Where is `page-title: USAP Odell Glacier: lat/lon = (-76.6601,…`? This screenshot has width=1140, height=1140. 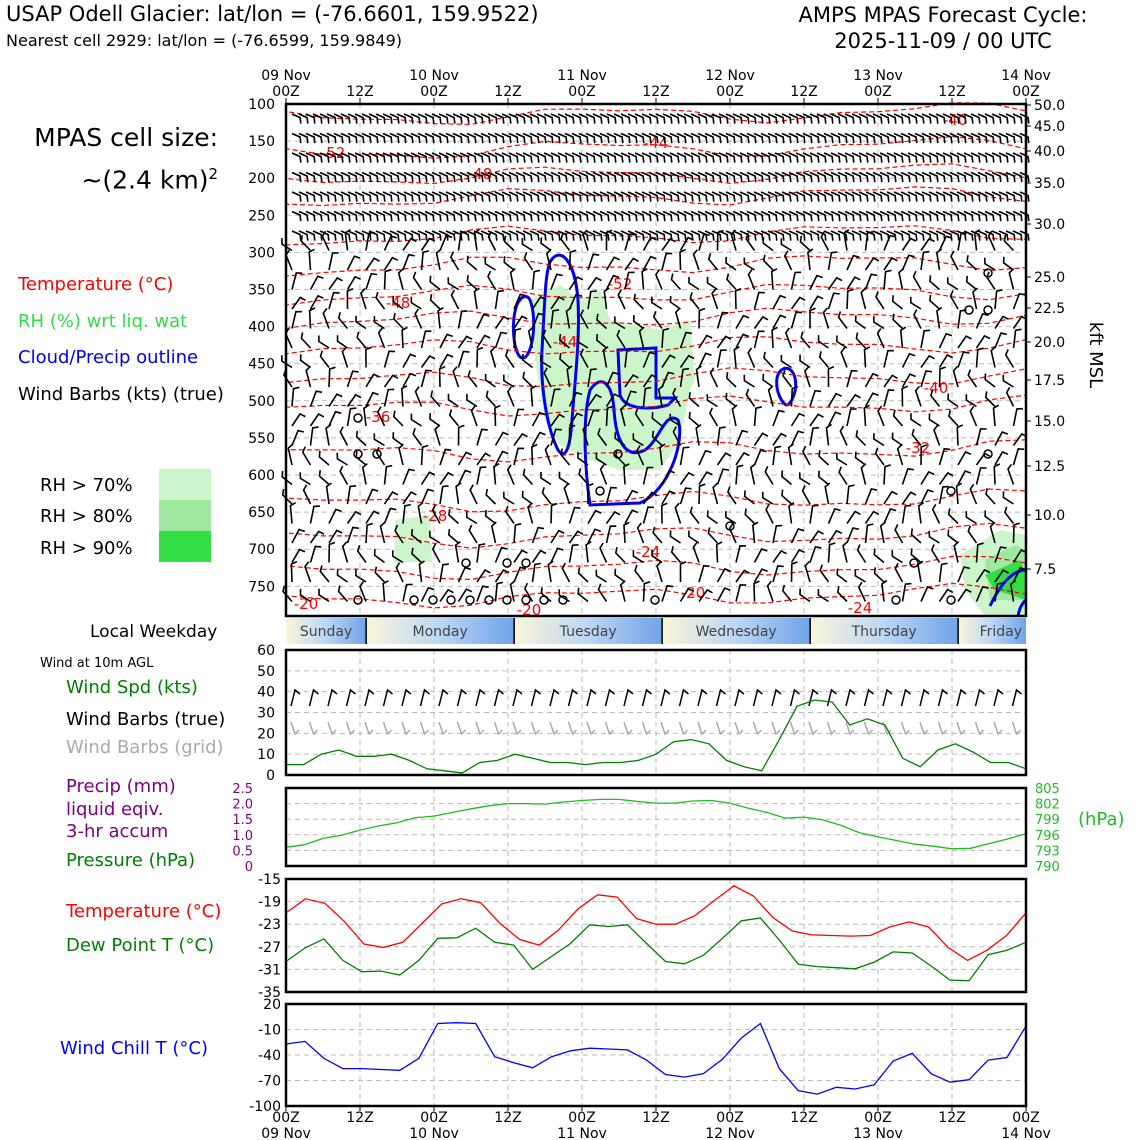 page-title: USAP Odell Glacier: lat/lon = (-76.6601,… is located at coordinates (272, 14).